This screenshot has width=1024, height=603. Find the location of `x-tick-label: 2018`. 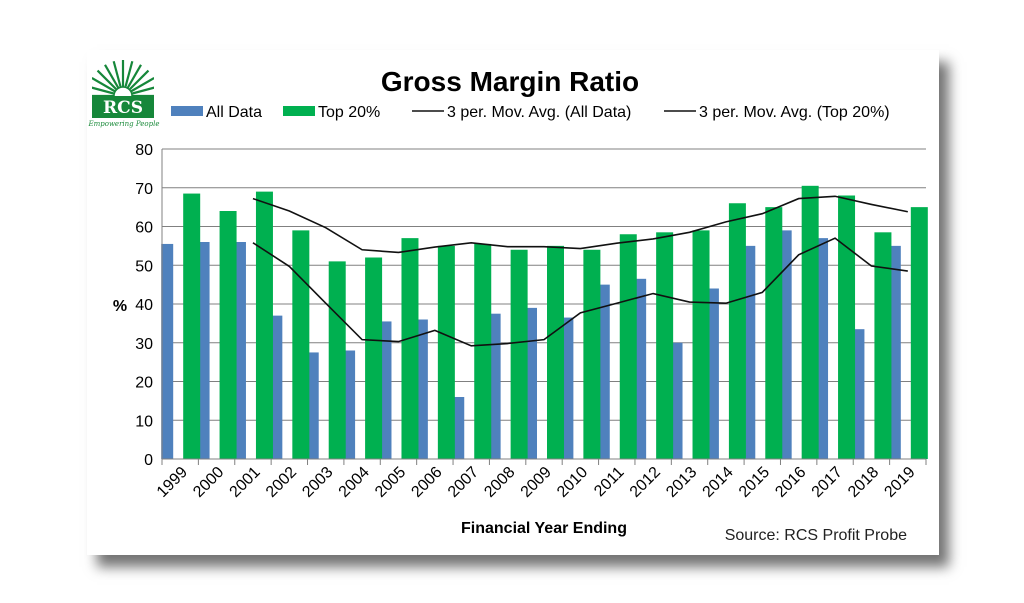

x-tick-label: 2018 is located at coordinates (863, 482).